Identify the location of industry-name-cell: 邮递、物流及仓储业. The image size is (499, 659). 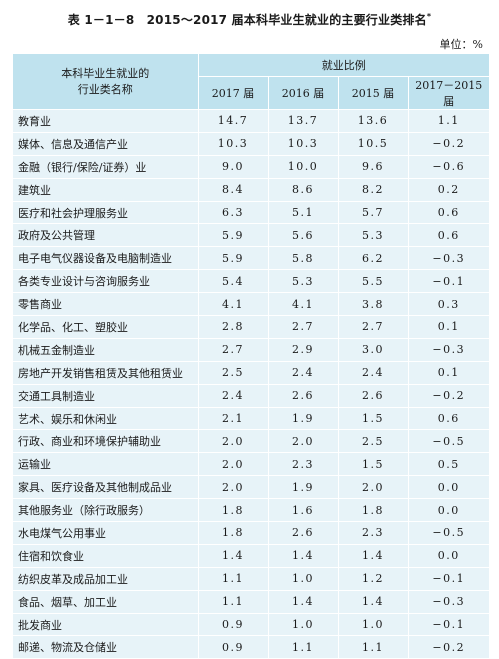
(106, 647).